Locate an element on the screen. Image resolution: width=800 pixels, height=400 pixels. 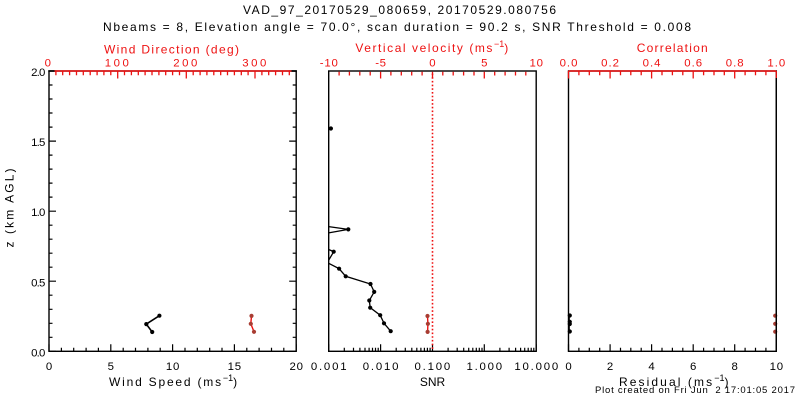
svg-text: z (km AGL) is located at coordinates (10, 208).